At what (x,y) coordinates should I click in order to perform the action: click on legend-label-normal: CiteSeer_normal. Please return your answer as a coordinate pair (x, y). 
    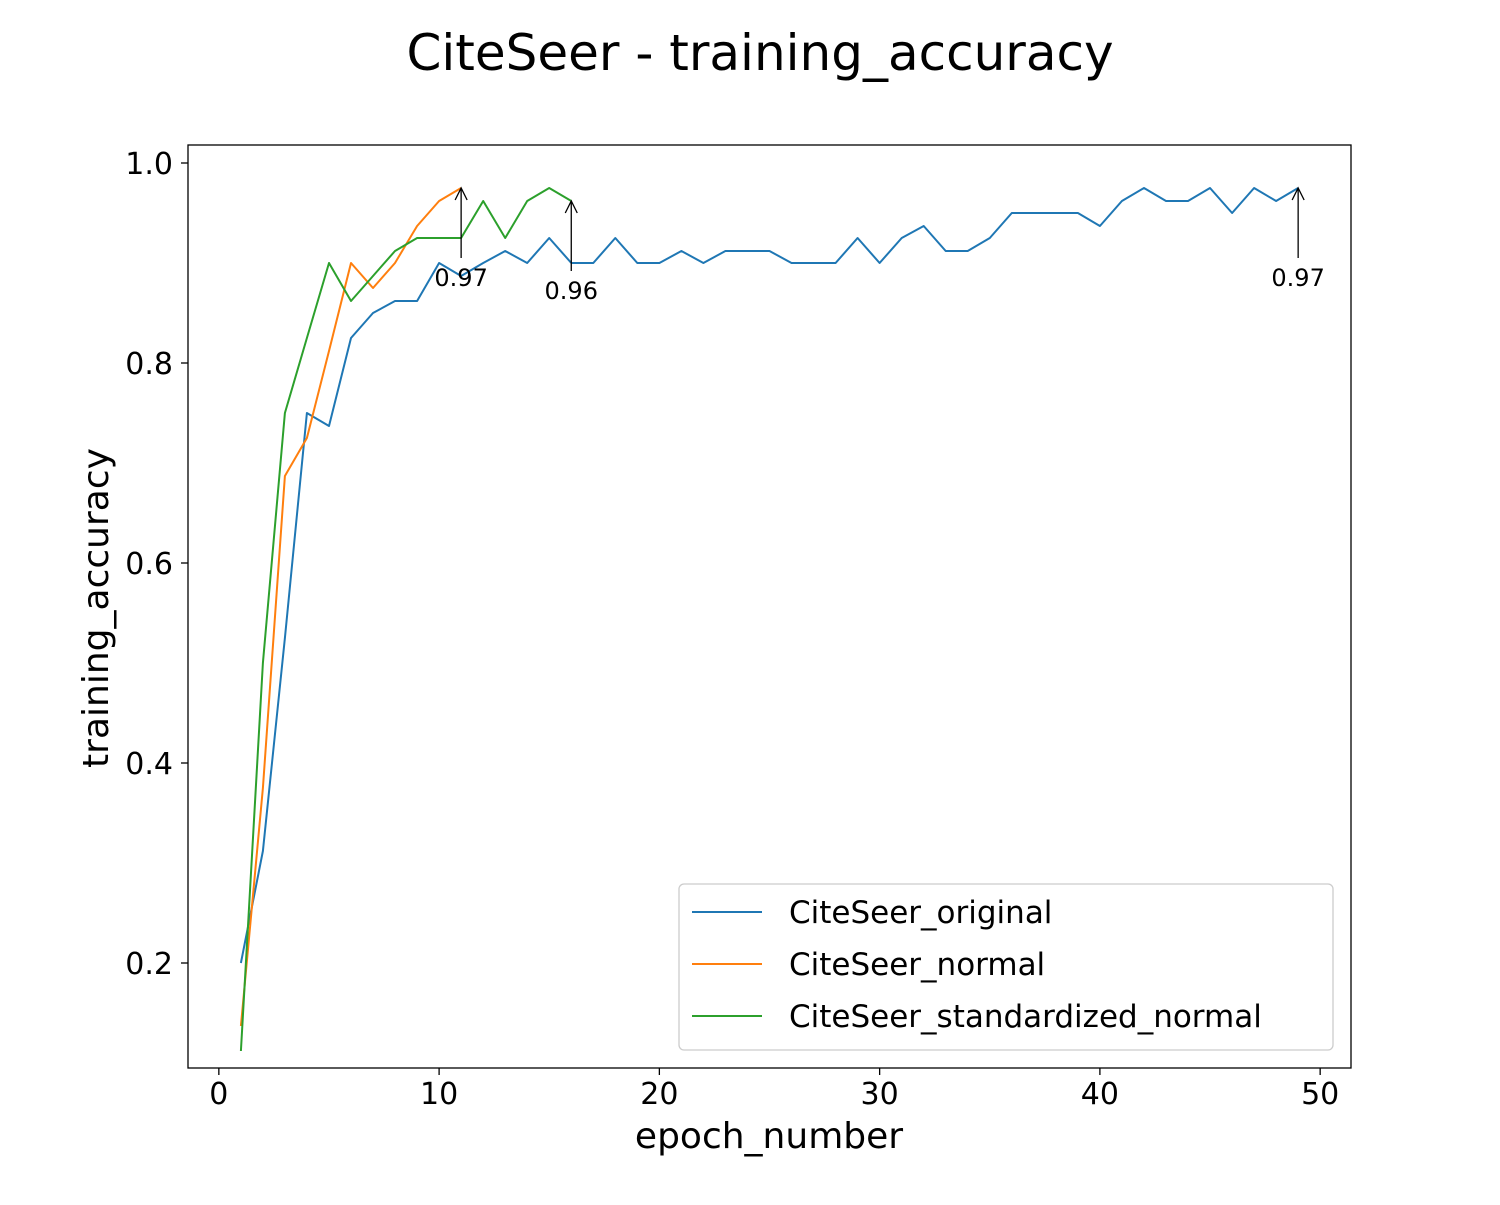
    Looking at the image, I should click on (917, 965).